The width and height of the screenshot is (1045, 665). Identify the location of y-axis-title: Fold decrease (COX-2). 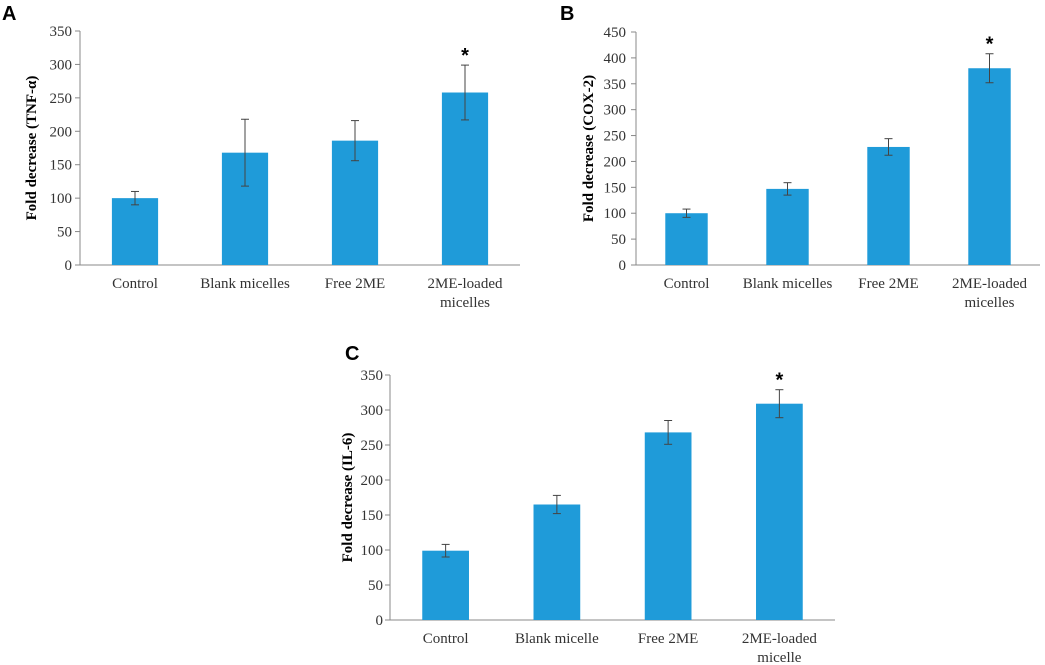
(589, 148).